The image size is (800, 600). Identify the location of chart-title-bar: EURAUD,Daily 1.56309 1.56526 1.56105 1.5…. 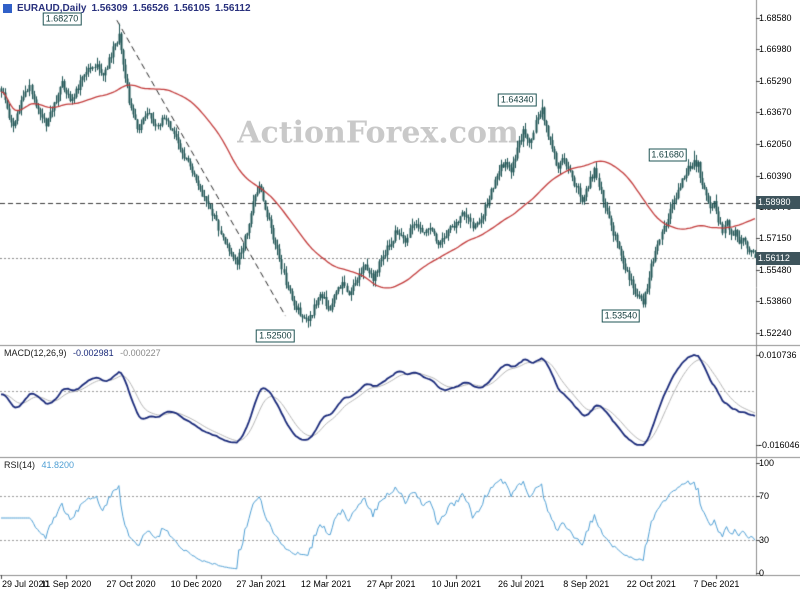
(127, 8).